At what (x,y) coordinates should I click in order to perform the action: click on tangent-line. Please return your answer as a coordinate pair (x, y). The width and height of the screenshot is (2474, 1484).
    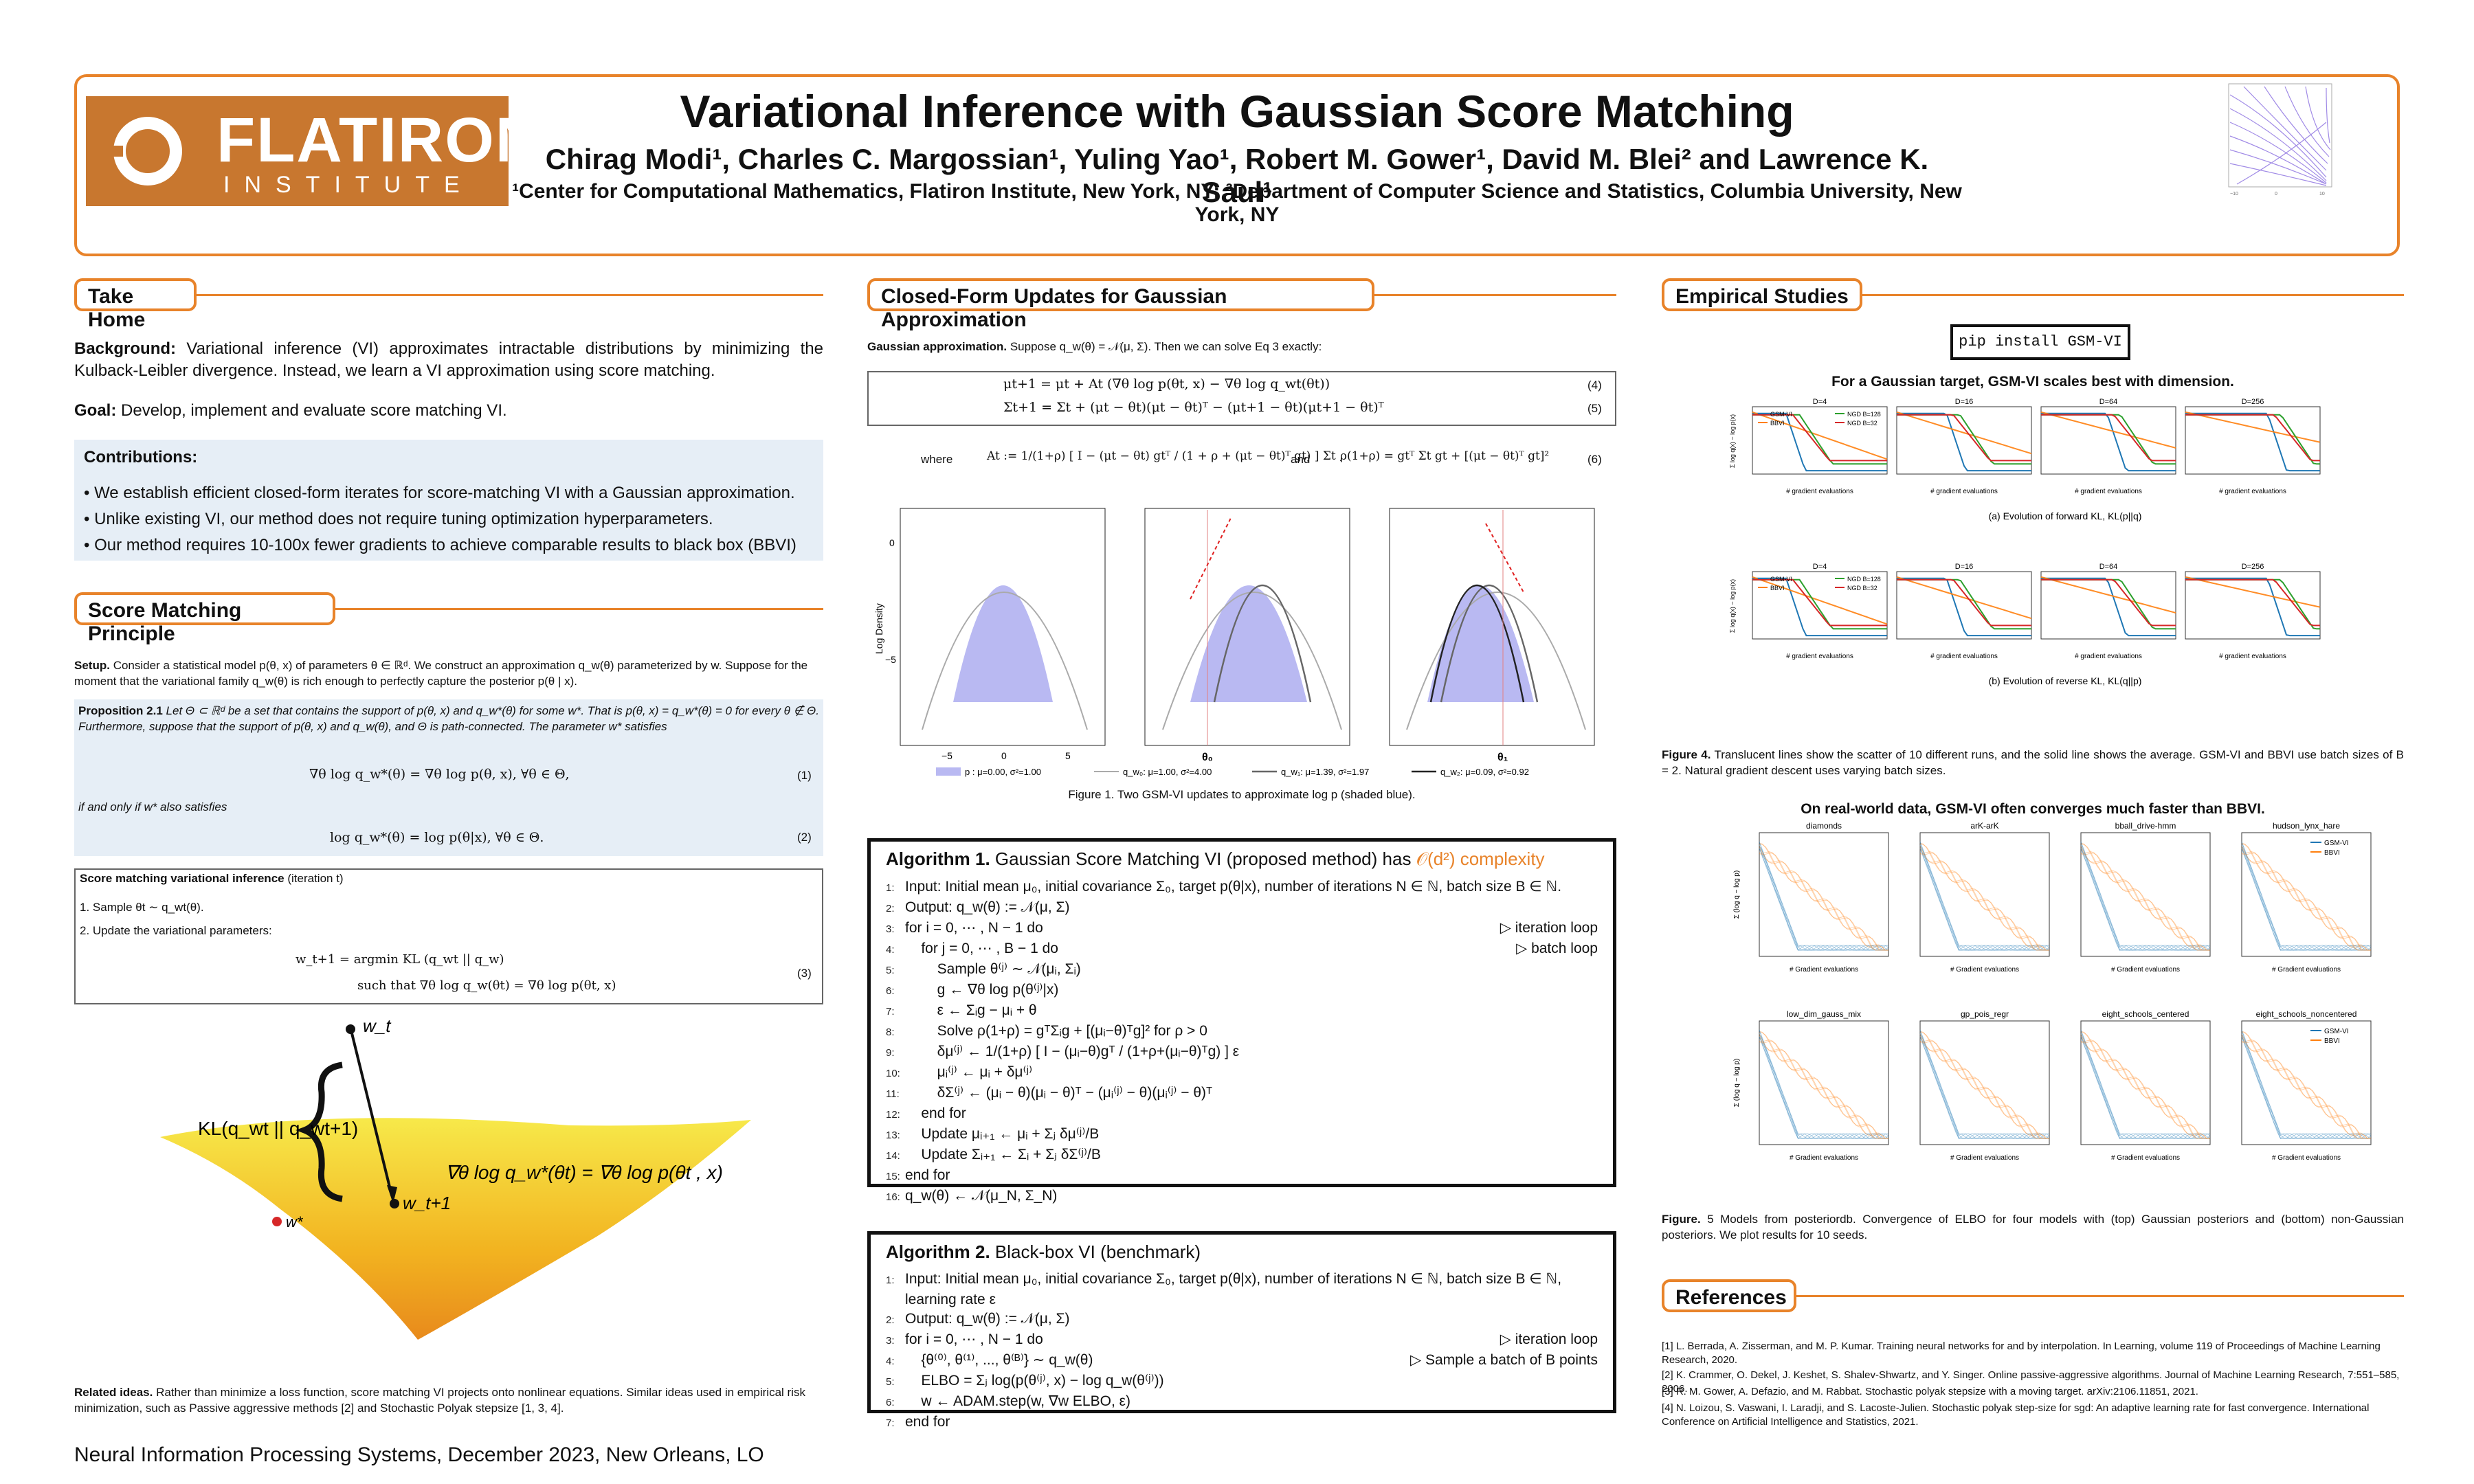
    Looking at the image, I should click on (1211, 558).